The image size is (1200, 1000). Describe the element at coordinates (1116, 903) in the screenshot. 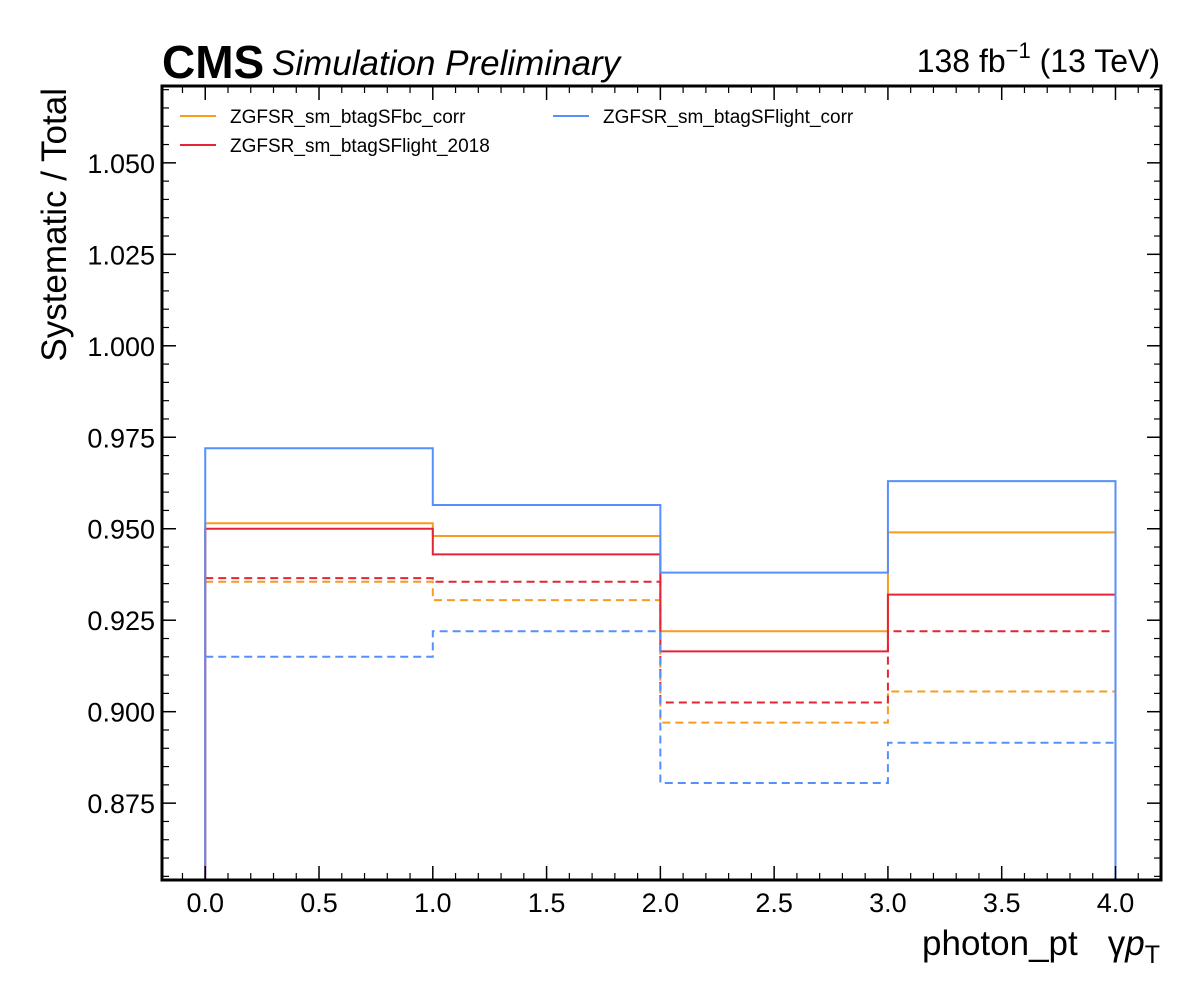

I see `x-tick-label: 4.0` at that location.